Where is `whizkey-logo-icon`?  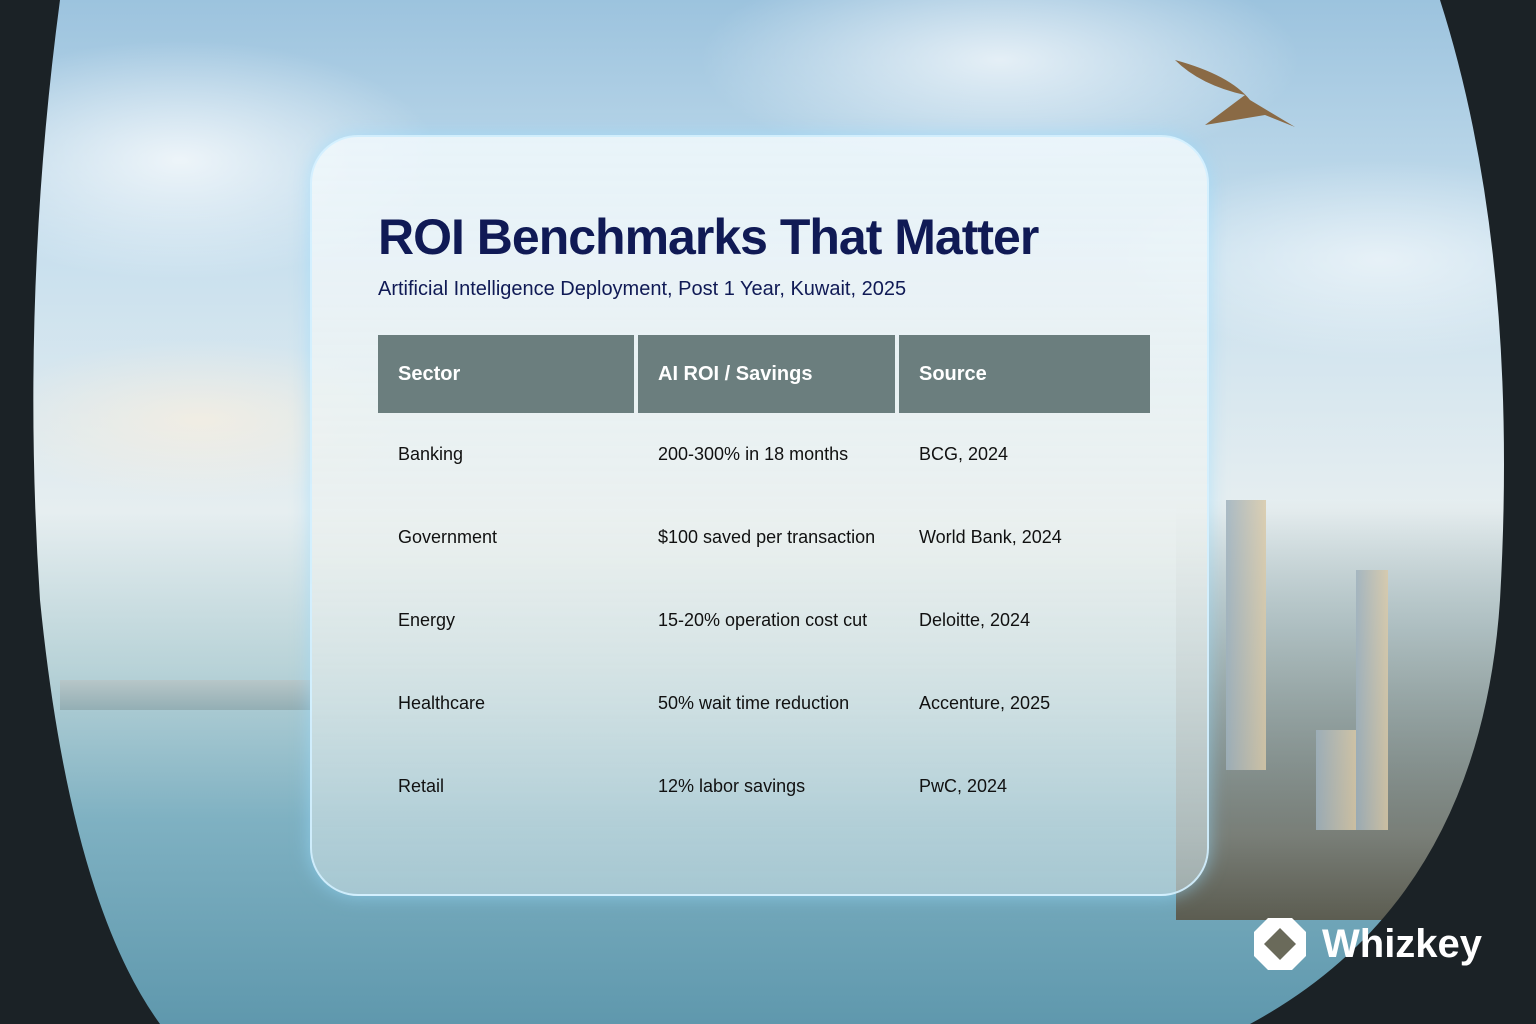
whizkey-logo-icon is located at coordinates (1280, 944).